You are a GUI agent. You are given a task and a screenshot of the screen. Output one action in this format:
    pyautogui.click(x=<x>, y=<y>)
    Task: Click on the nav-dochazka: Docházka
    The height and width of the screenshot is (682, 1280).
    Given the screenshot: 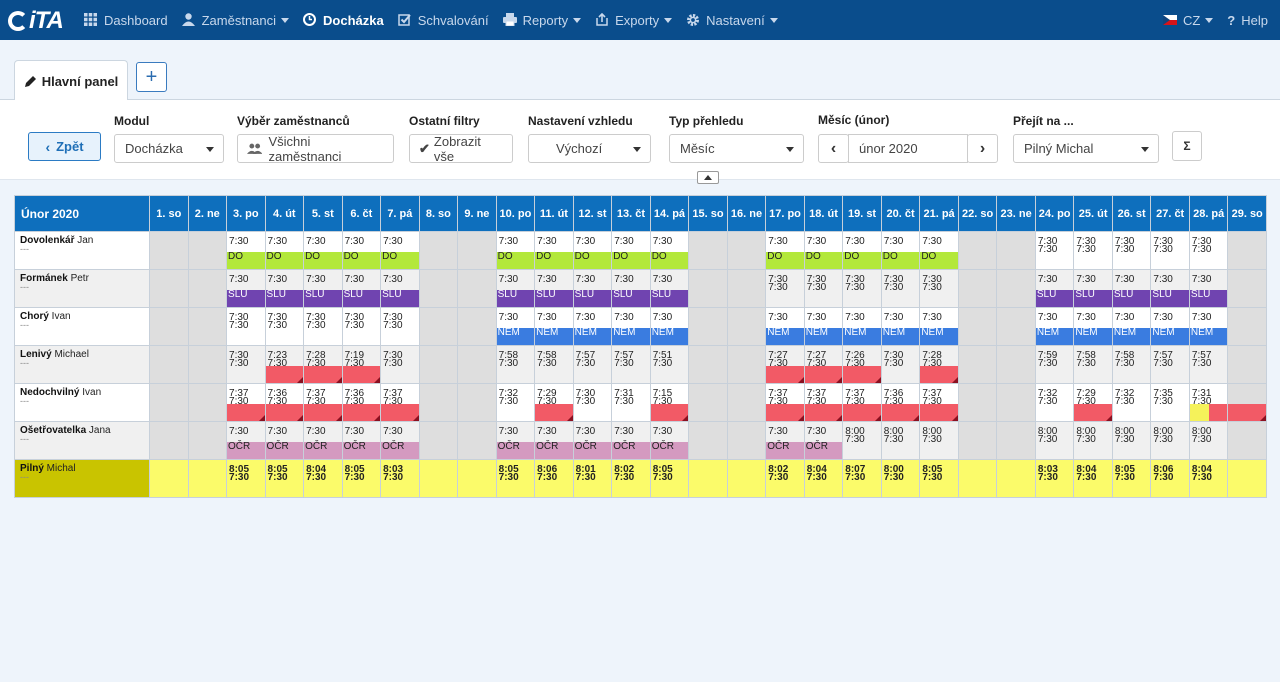 What is the action you would take?
    pyautogui.click(x=343, y=20)
    